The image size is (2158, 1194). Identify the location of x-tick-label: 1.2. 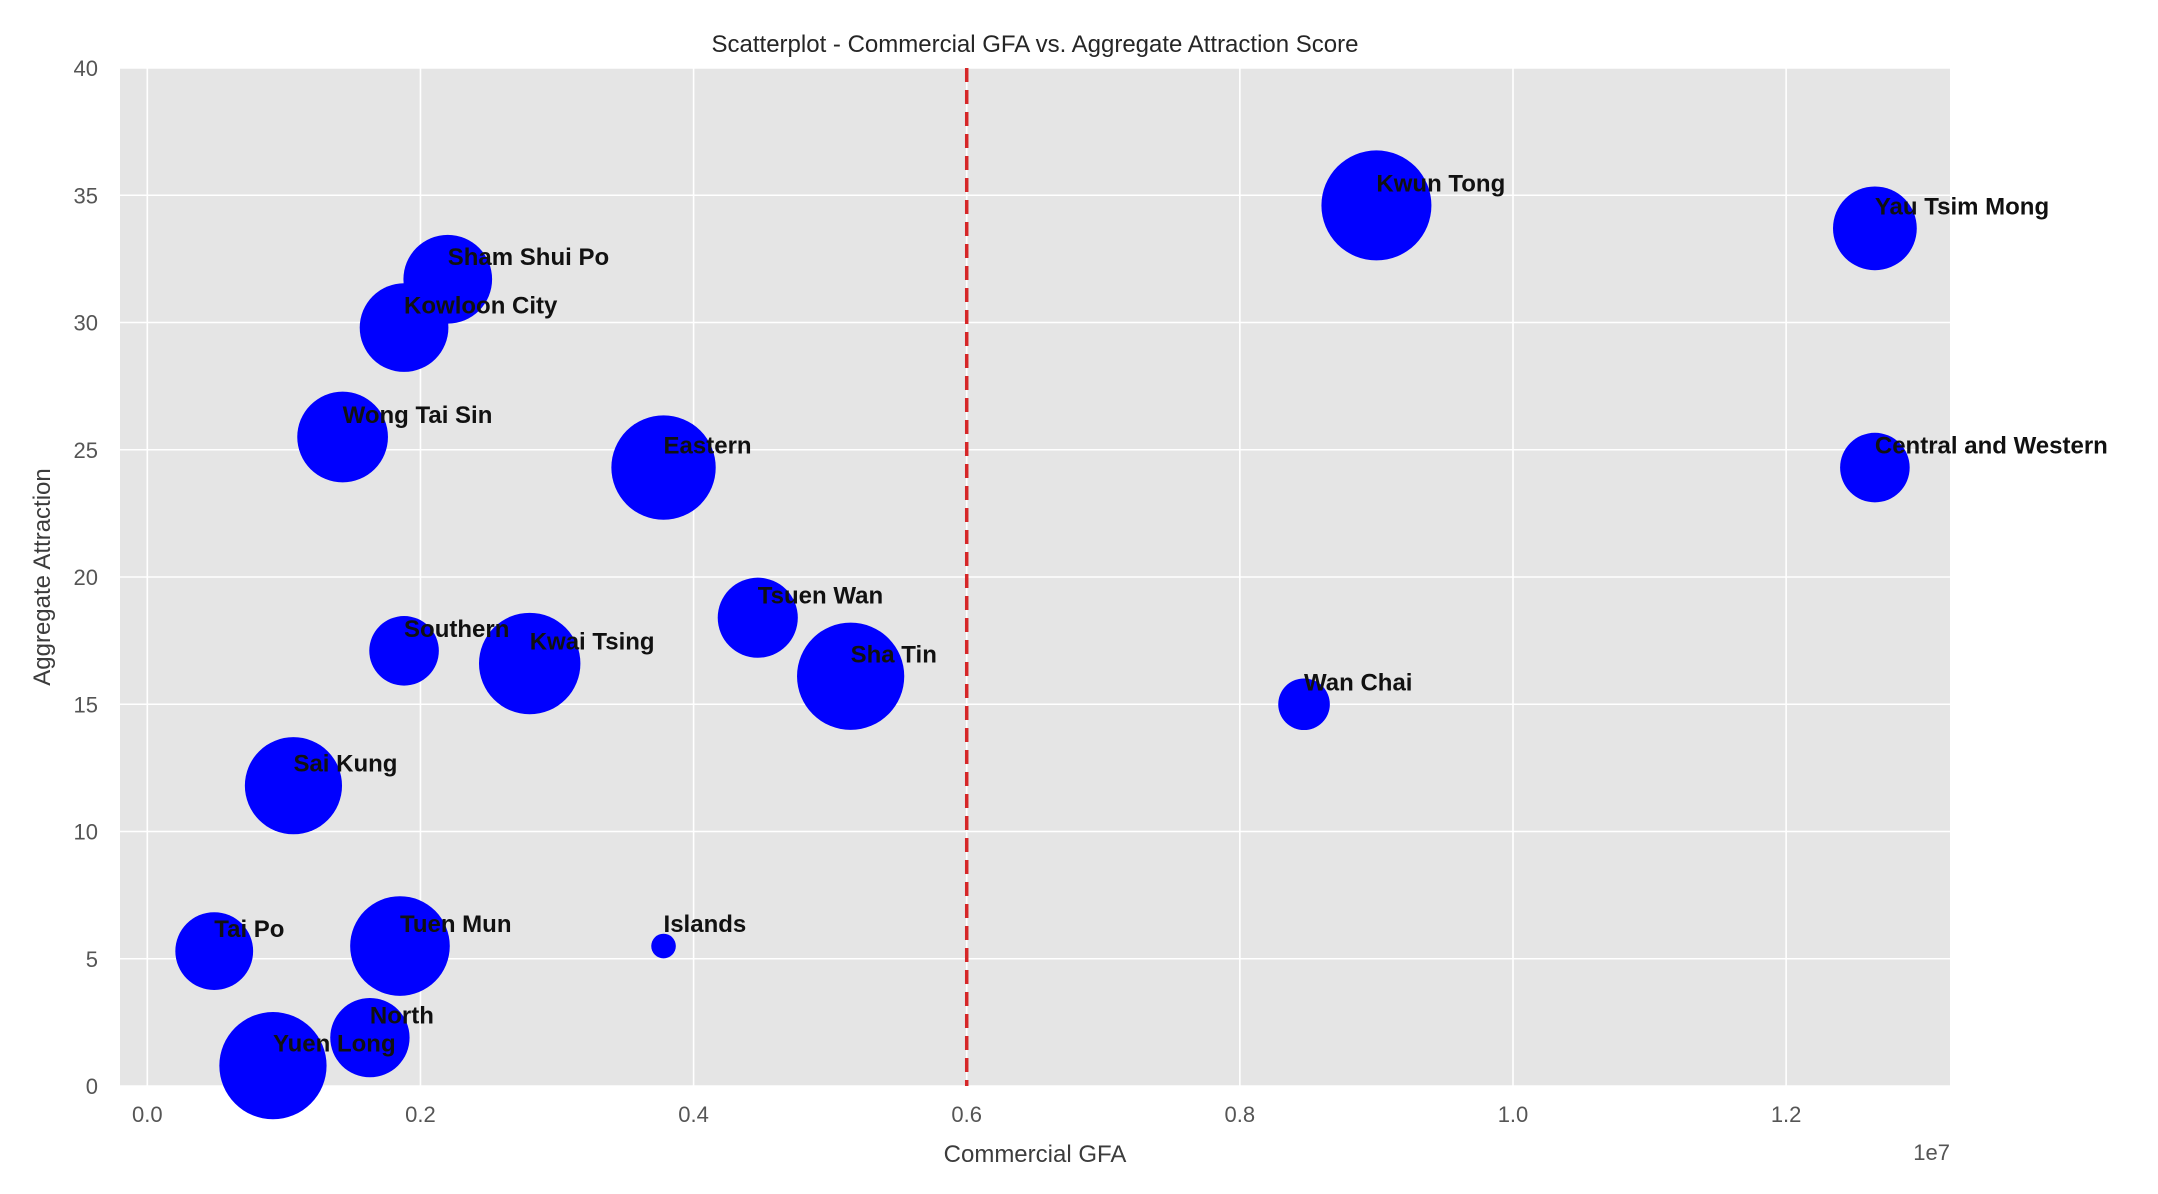
(1786, 1114).